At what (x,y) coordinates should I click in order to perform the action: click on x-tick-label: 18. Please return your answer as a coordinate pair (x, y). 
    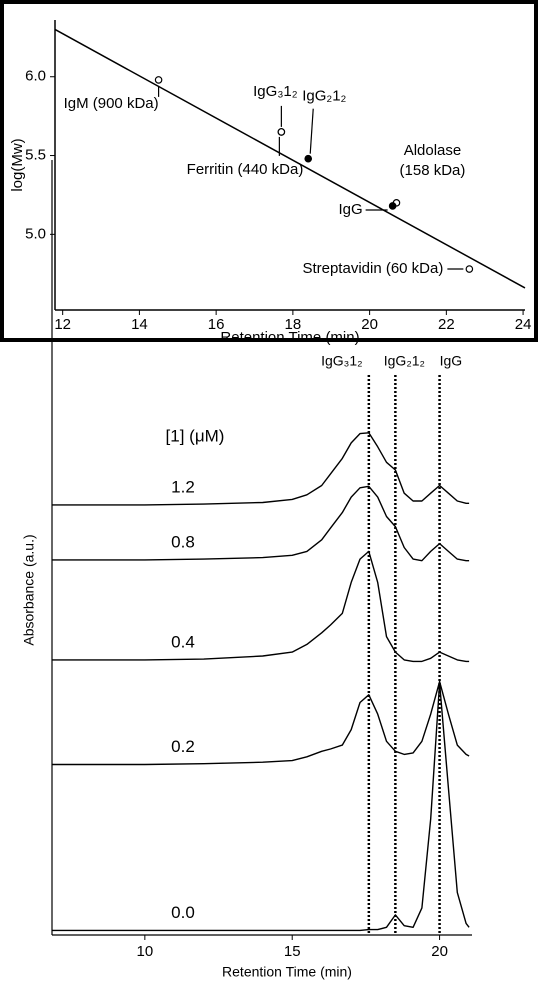
    Looking at the image, I should click on (293, 324).